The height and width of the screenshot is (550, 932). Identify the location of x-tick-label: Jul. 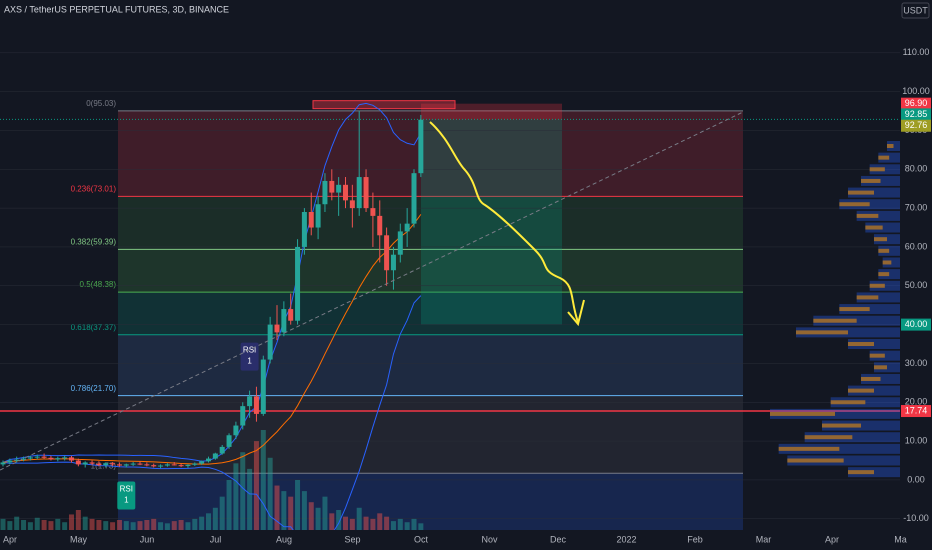
(216, 539).